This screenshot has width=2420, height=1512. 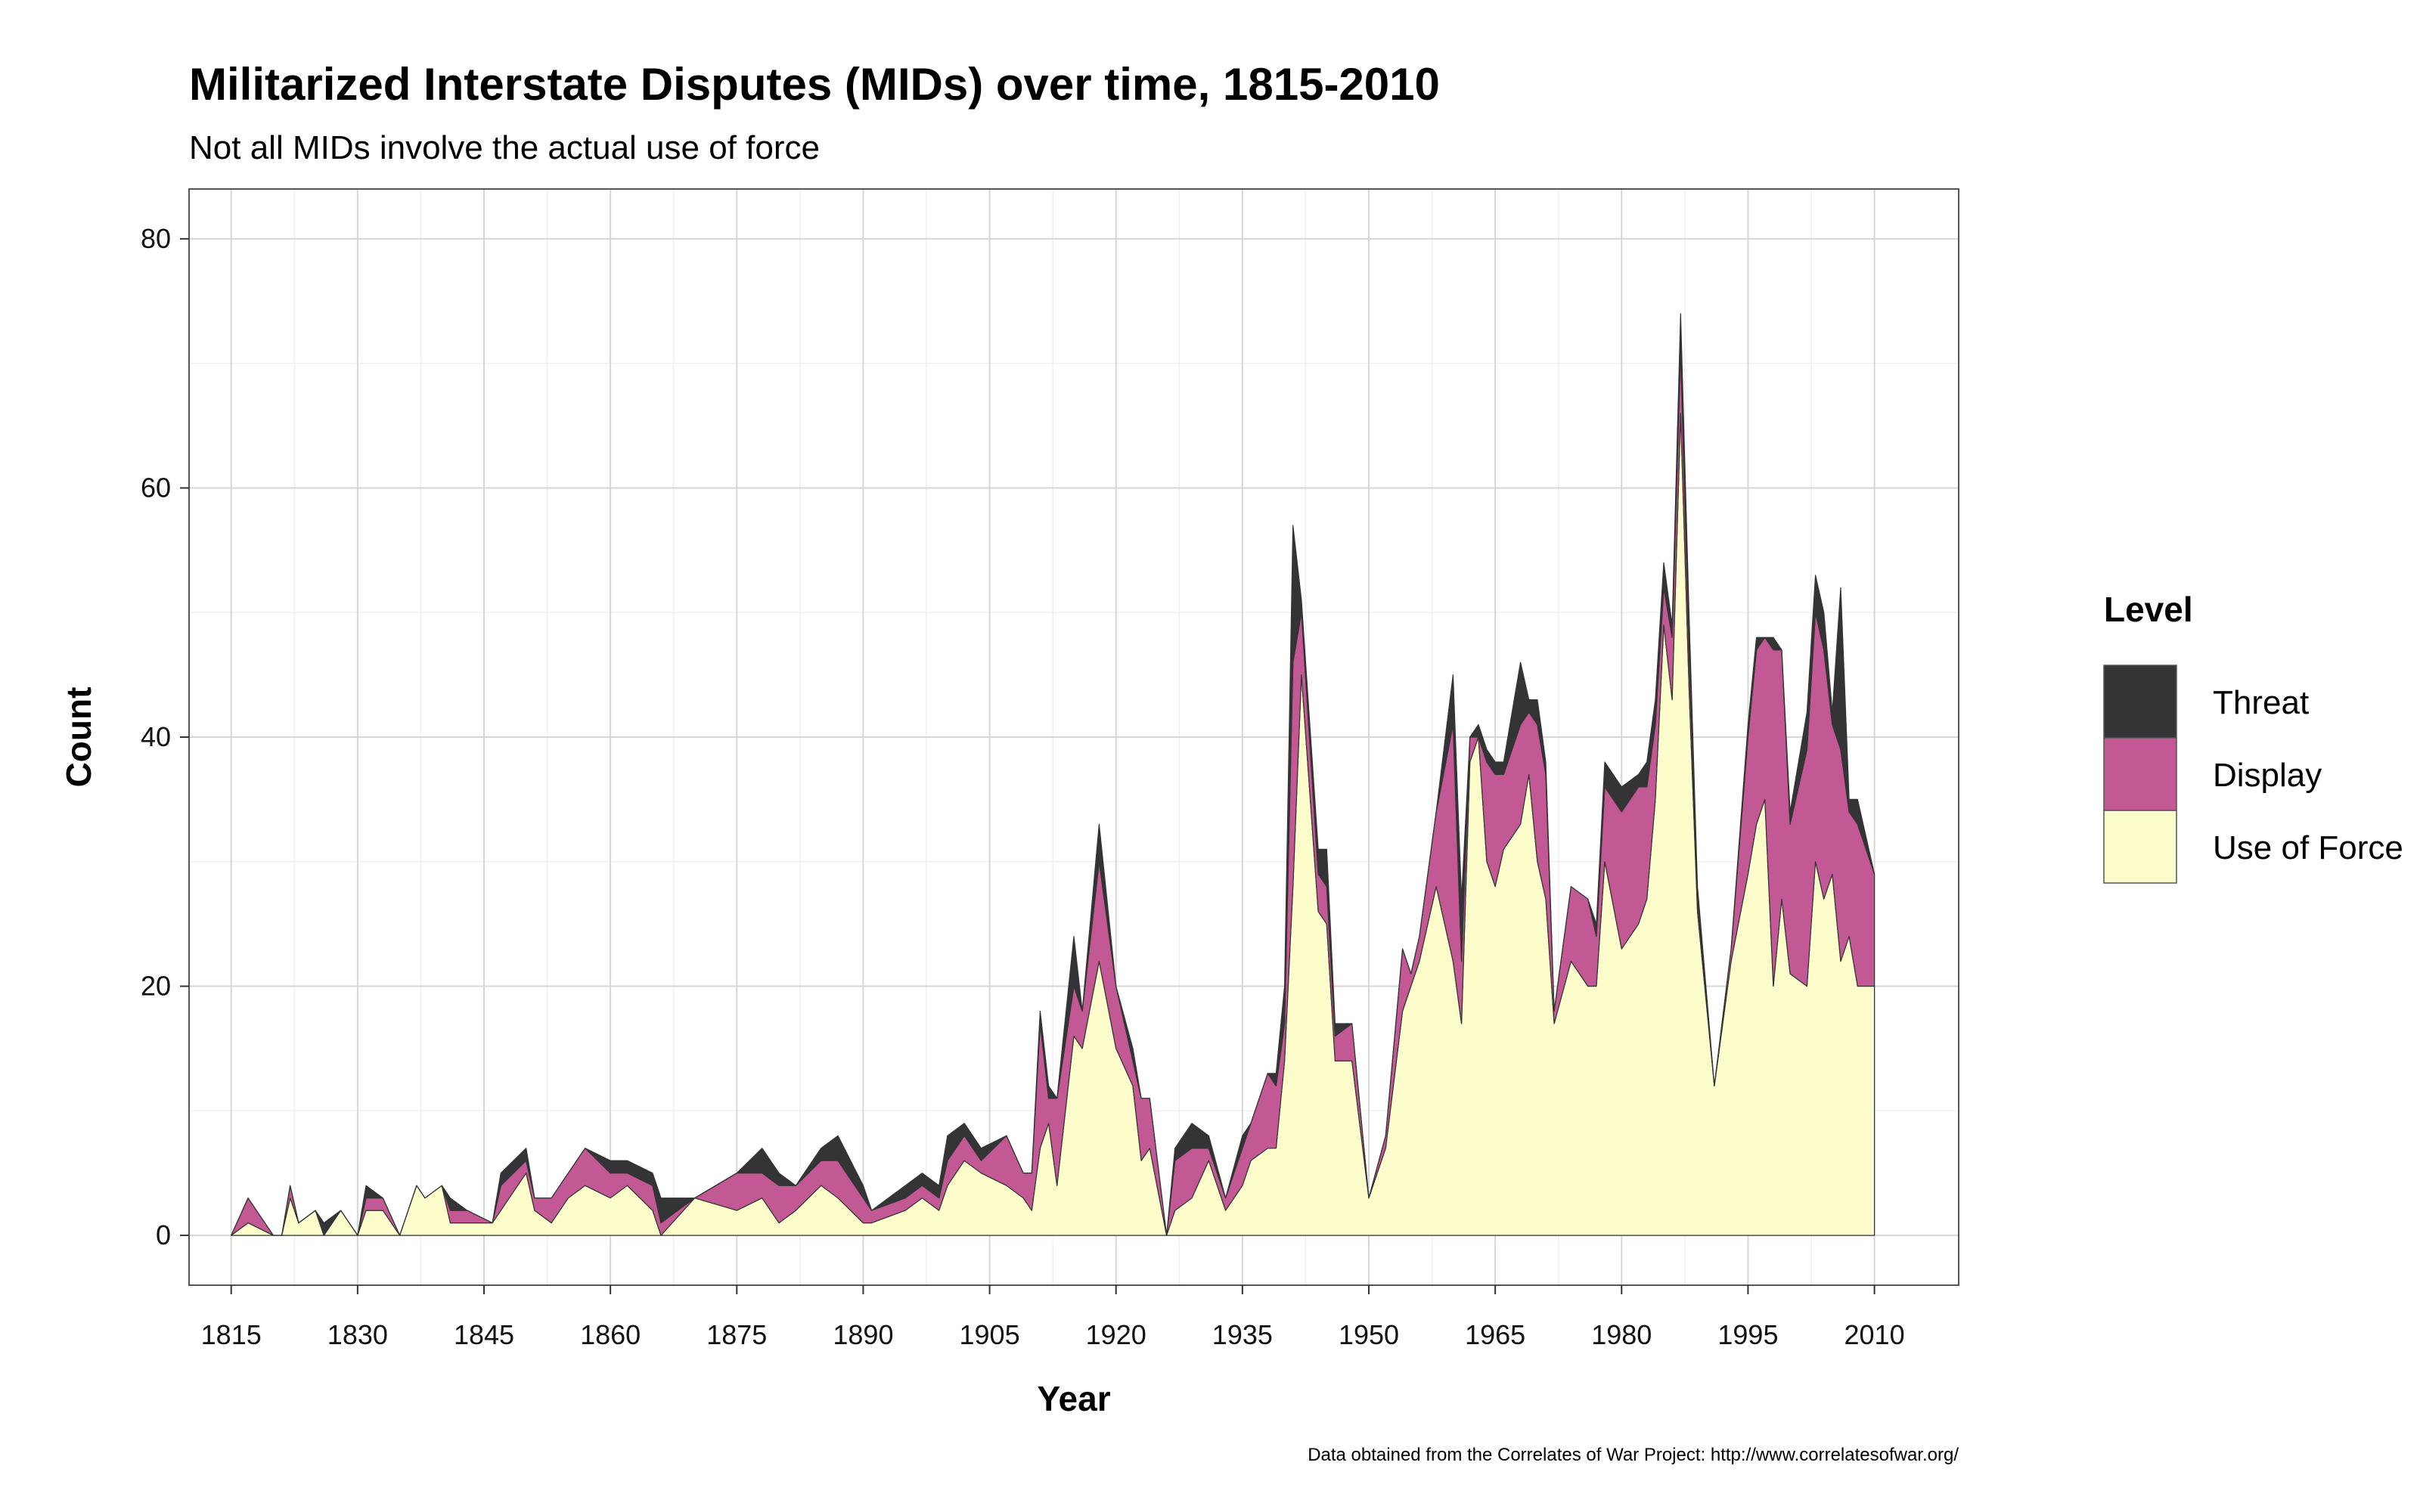 I want to click on legend-label-use-of-force: Use of Force, so click(x=2308, y=847).